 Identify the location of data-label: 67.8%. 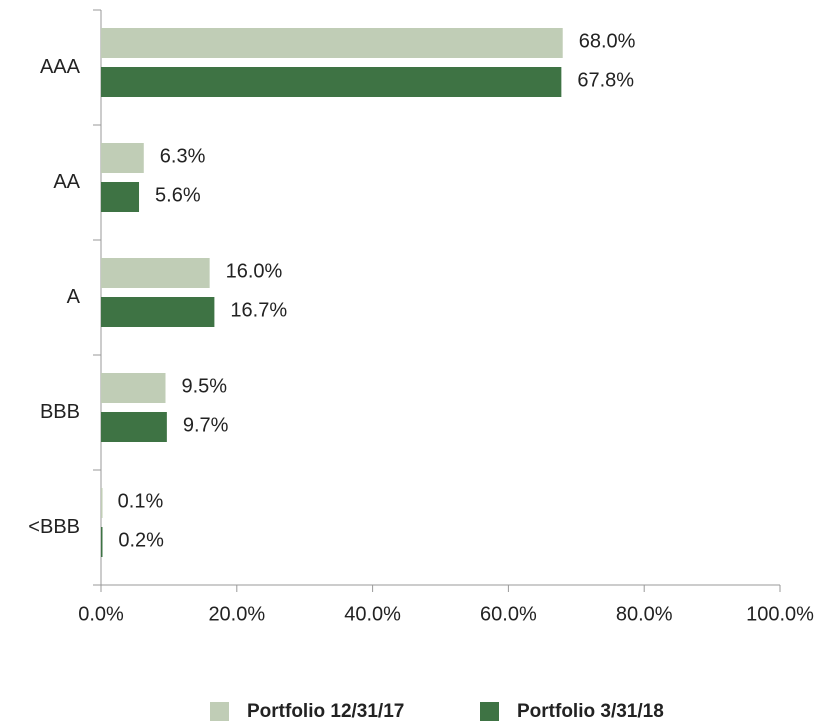
(605, 80).